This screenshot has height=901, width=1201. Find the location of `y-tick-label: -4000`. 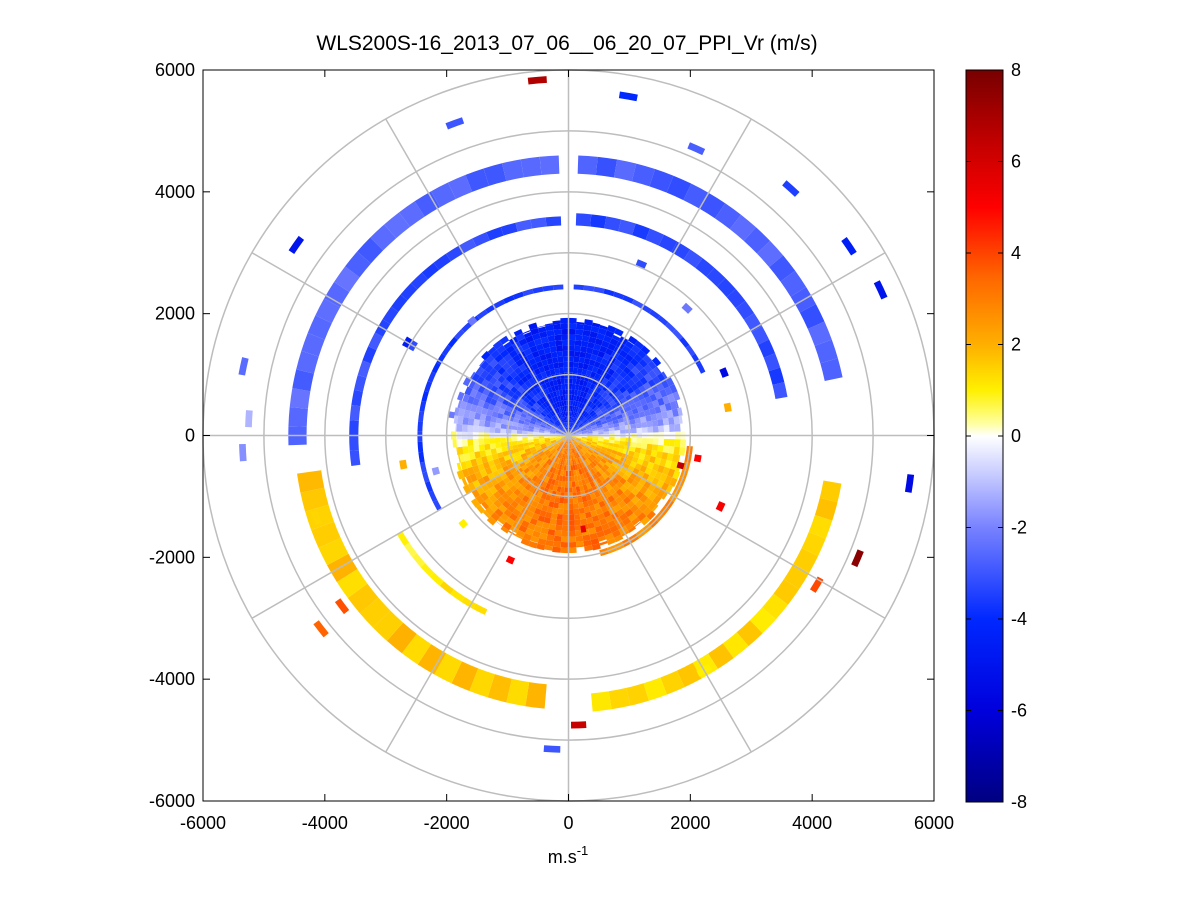

y-tick-label: -4000 is located at coordinates (172, 679).